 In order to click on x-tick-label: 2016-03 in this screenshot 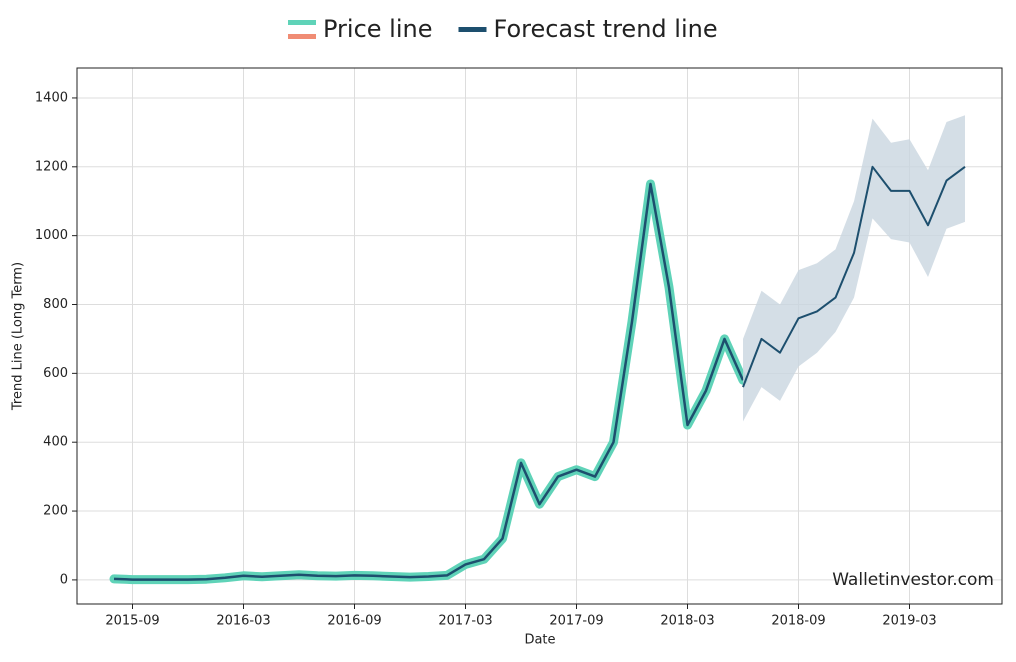, I will do `click(243, 621)`.